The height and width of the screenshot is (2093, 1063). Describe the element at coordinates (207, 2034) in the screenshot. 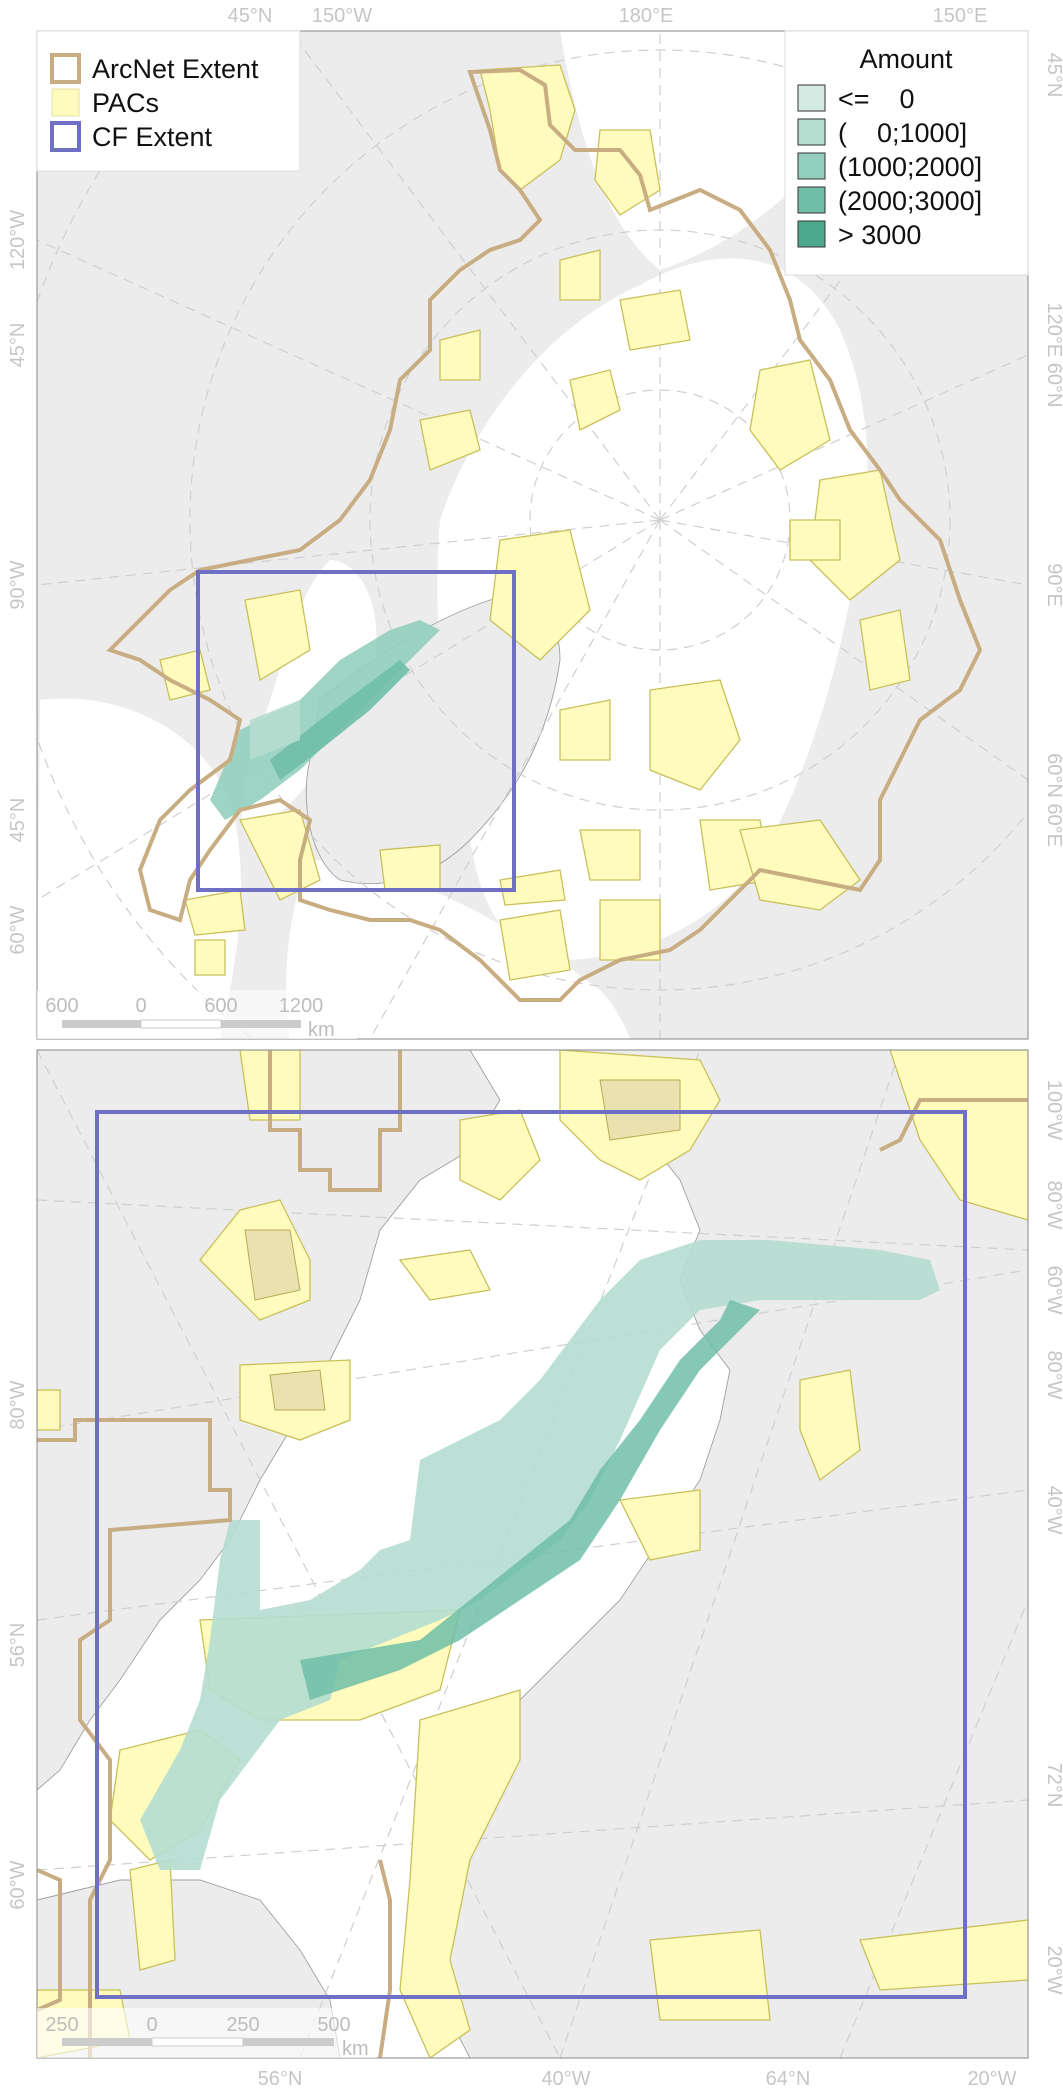

I see `detail-scale-bar: 250 0 250 500 km` at that location.